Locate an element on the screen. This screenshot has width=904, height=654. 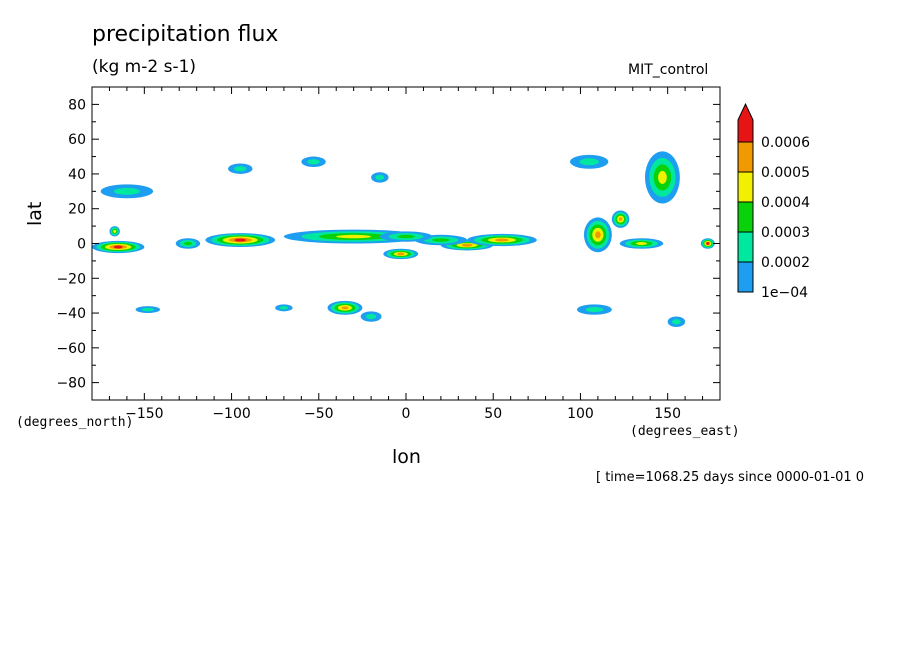
colorbar: 1e−04 0.0002 0.0003 0.0004 0.0005 0.0006 is located at coordinates (773, 201).